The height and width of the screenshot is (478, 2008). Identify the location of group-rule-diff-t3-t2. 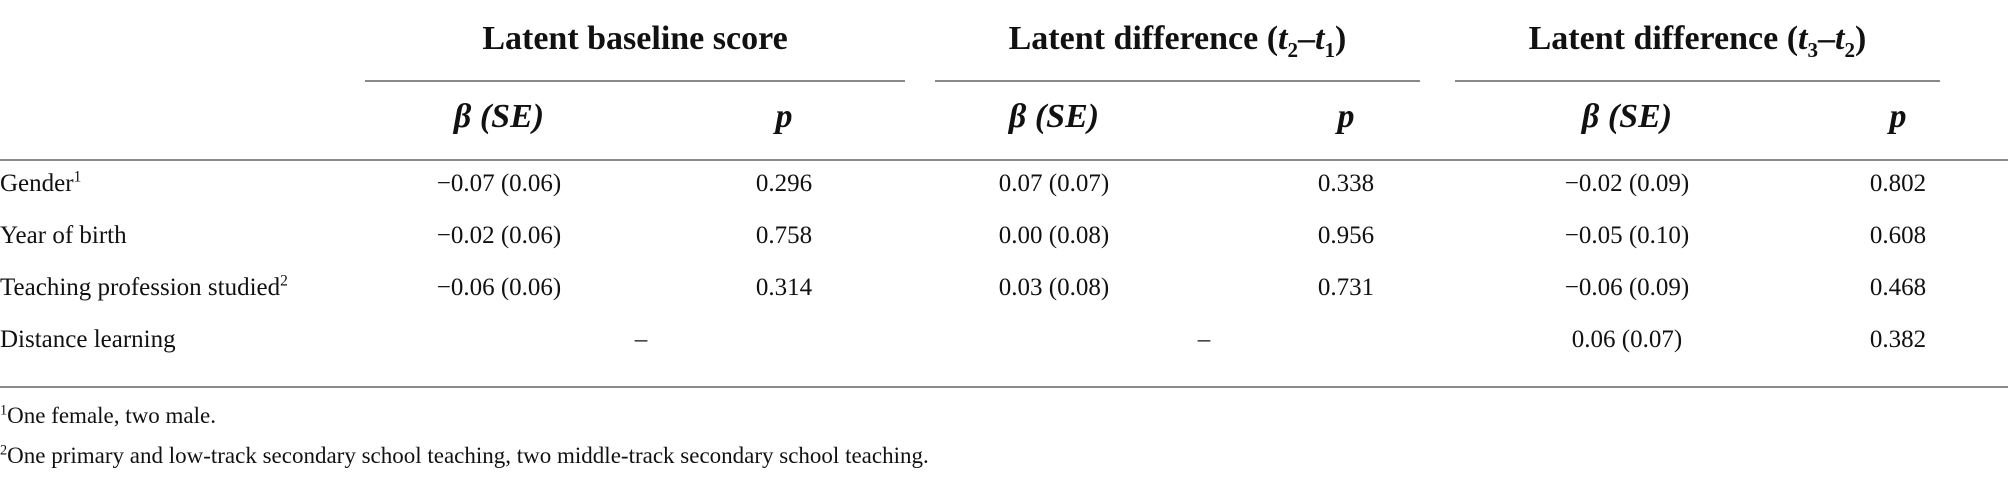
(1697, 81).